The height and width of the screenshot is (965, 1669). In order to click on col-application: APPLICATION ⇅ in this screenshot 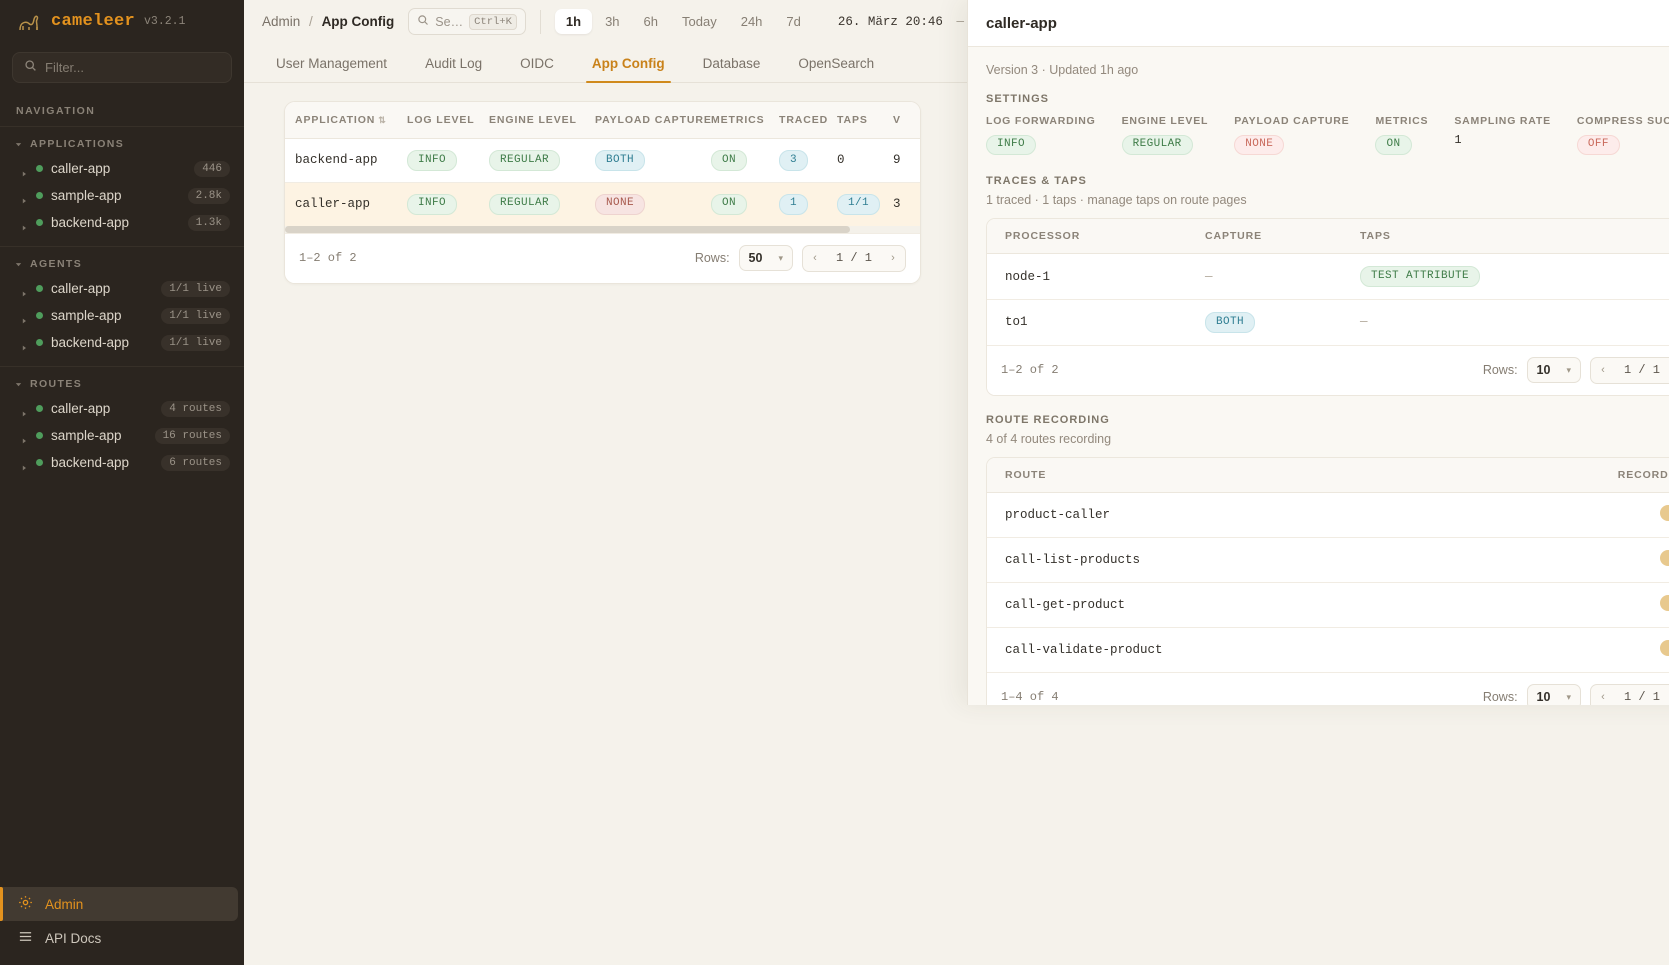, I will do `click(341, 120)`.